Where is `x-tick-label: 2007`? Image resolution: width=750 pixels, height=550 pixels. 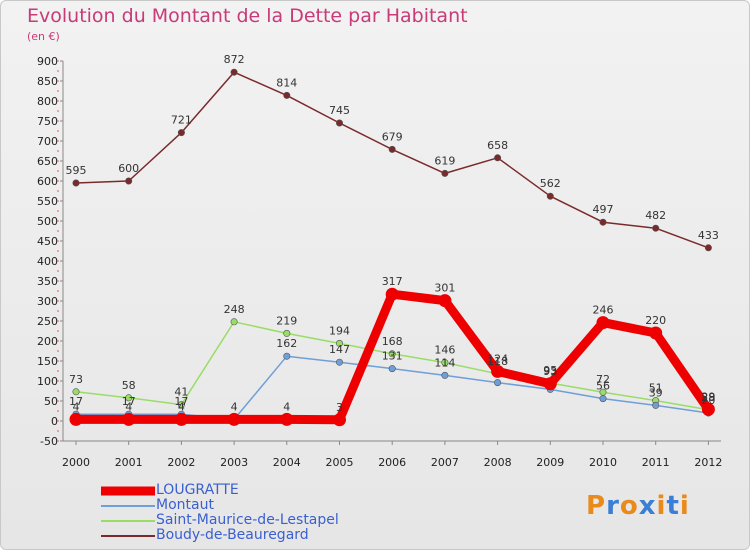
x-tick-label: 2007 is located at coordinates (445, 462).